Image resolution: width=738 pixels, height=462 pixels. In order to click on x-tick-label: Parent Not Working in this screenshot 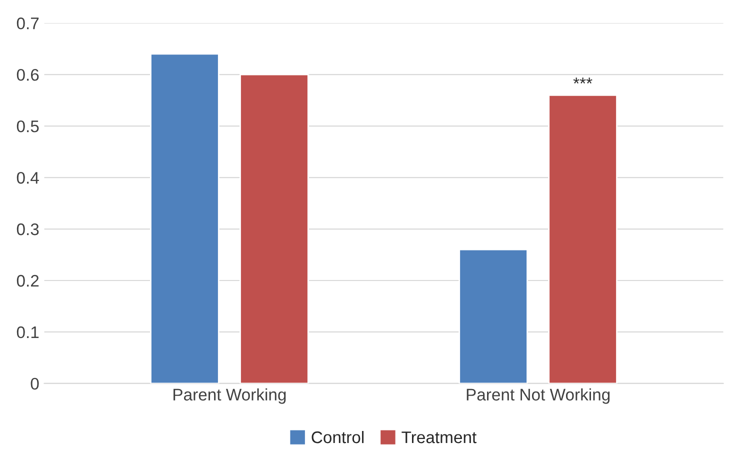, I will do `click(538, 396)`.